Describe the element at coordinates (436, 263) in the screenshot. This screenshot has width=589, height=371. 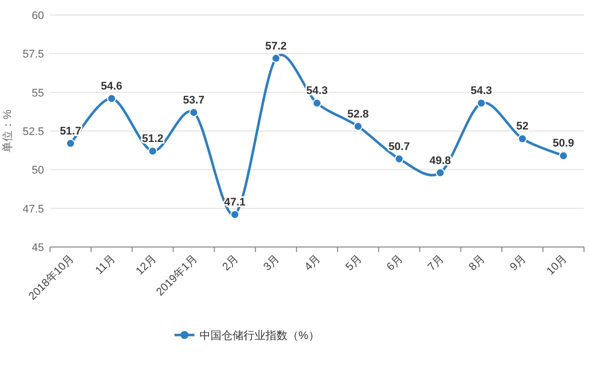
I see `x-tick-label: 7月` at that location.